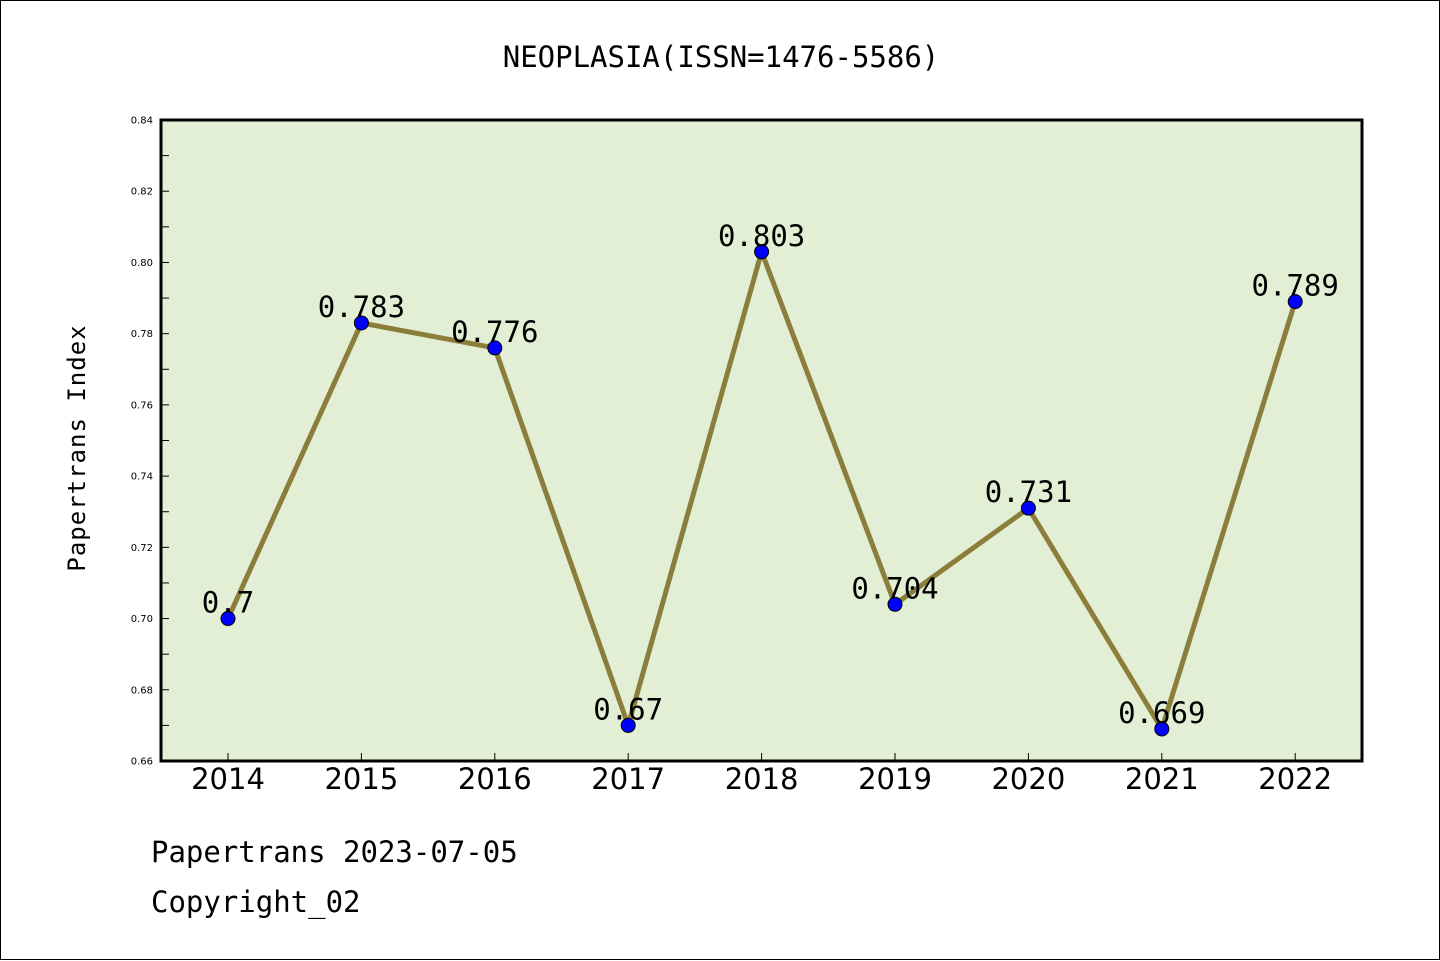 The height and width of the screenshot is (961, 1440). Describe the element at coordinates (77, 447) in the screenshot. I see `y-axis-label: Papertrans Index` at that location.